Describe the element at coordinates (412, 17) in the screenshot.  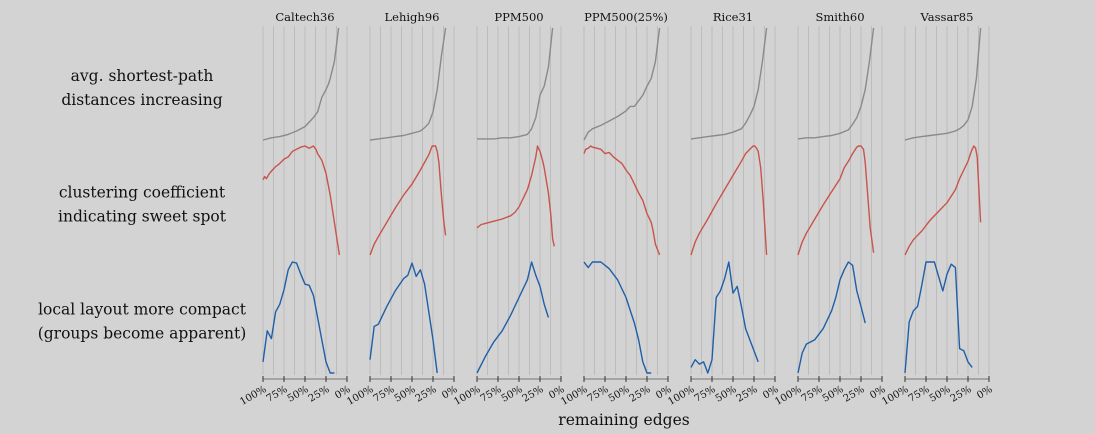
I see `column-title: Lehigh96` at that location.